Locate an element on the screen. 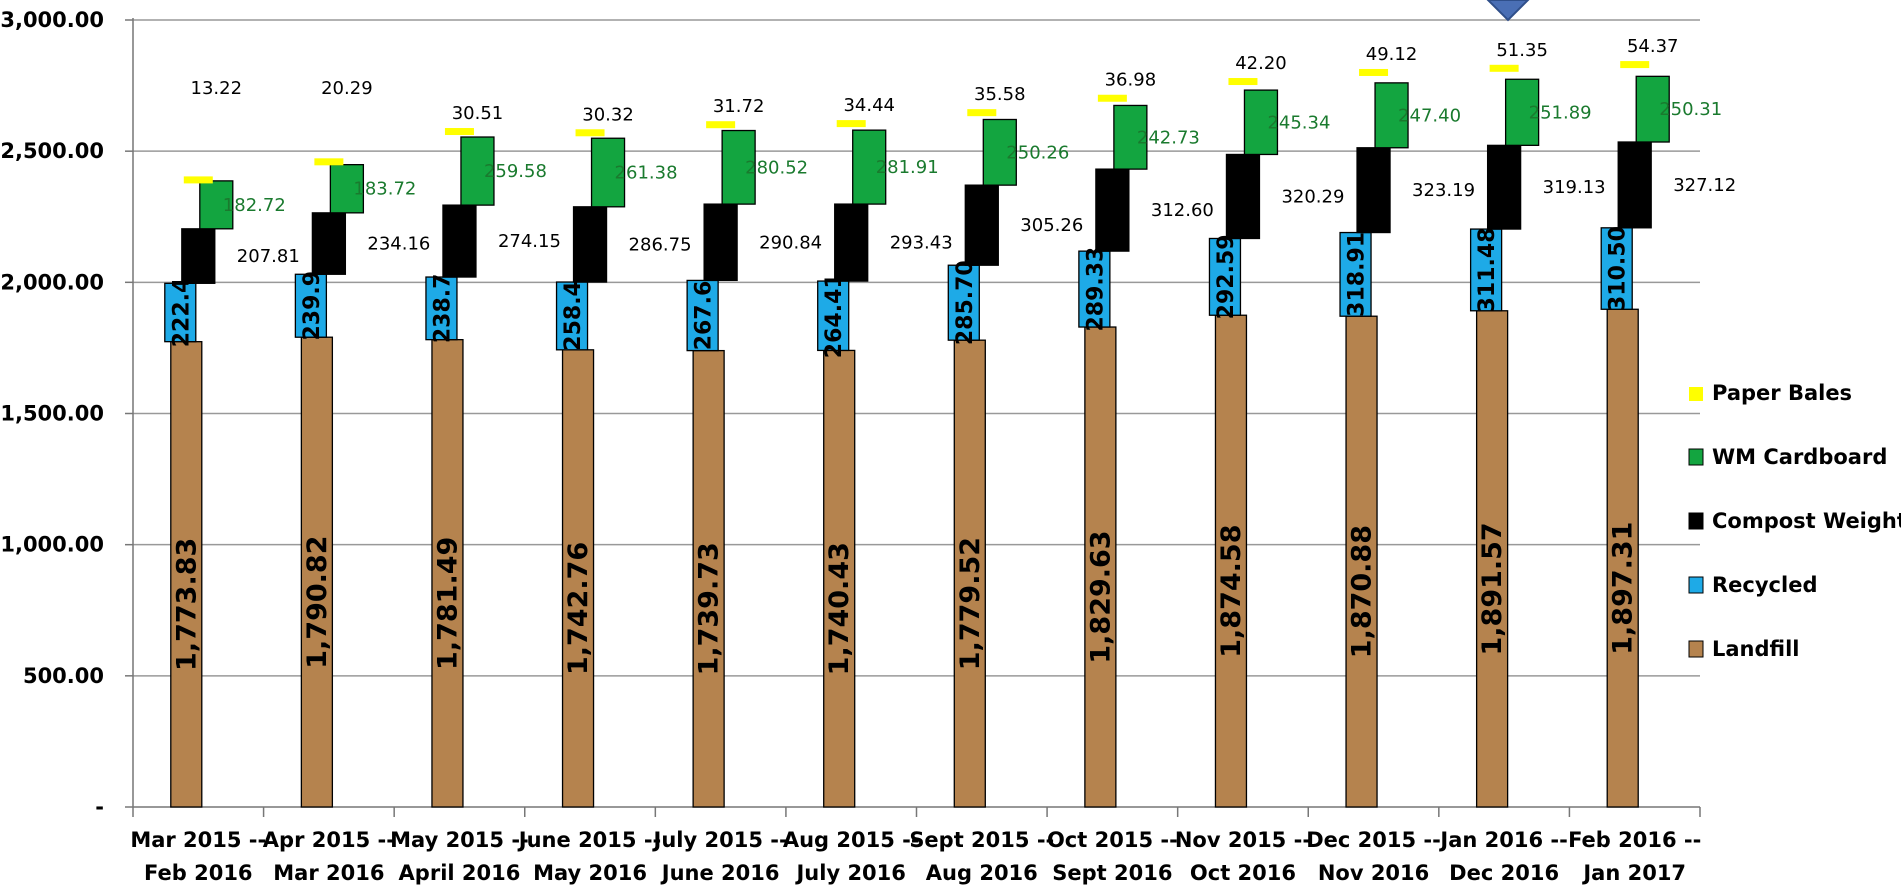 The image size is (1901, 886). data-label-recycled: 258.4 is located at coordinates (573, 316).